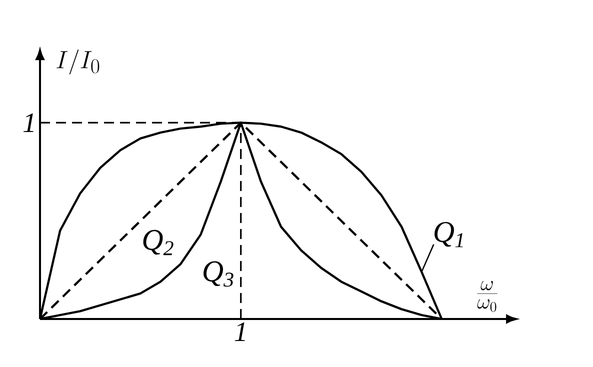 The height and width of the screenshot is (367, 593). I want to click on series-label: Q$_{1}$, so click(448, 235).